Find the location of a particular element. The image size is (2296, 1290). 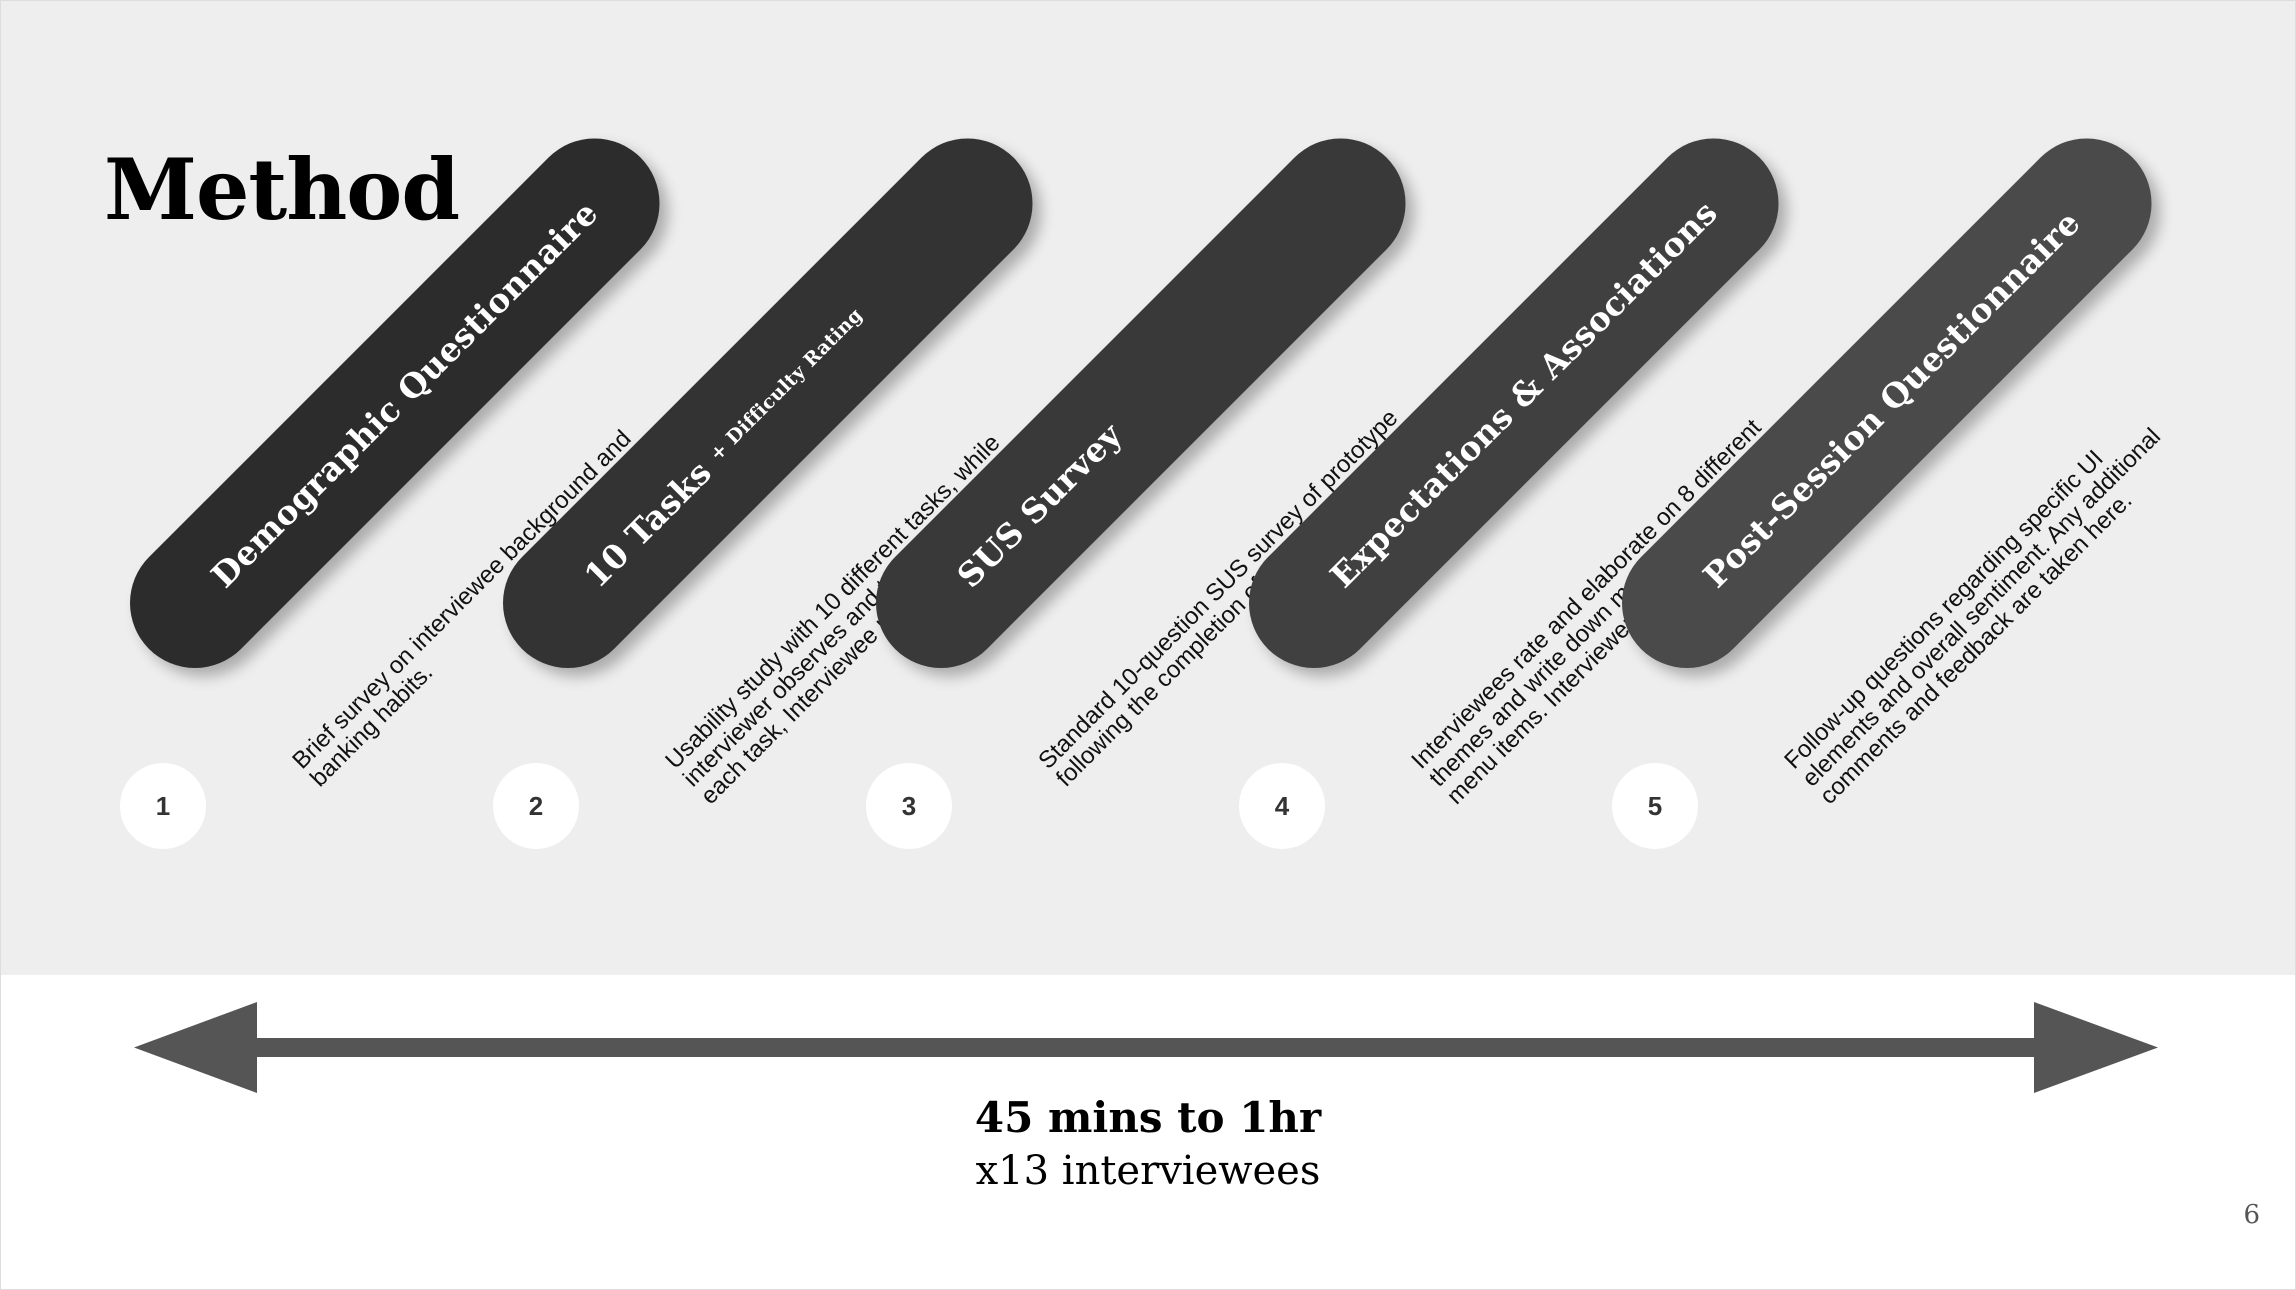

session-duration: 45 mins to 1hr is located at coordinates (1148, 1117).